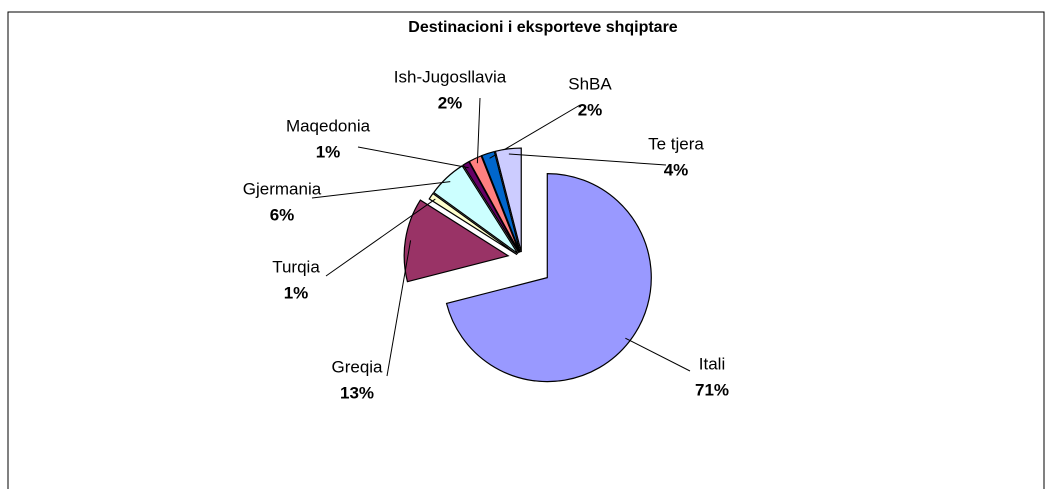  What do you see at coordinates (282, 214) in the screenshot?
I see `slice-value-label: 6%` at bounding box center [282, 214].